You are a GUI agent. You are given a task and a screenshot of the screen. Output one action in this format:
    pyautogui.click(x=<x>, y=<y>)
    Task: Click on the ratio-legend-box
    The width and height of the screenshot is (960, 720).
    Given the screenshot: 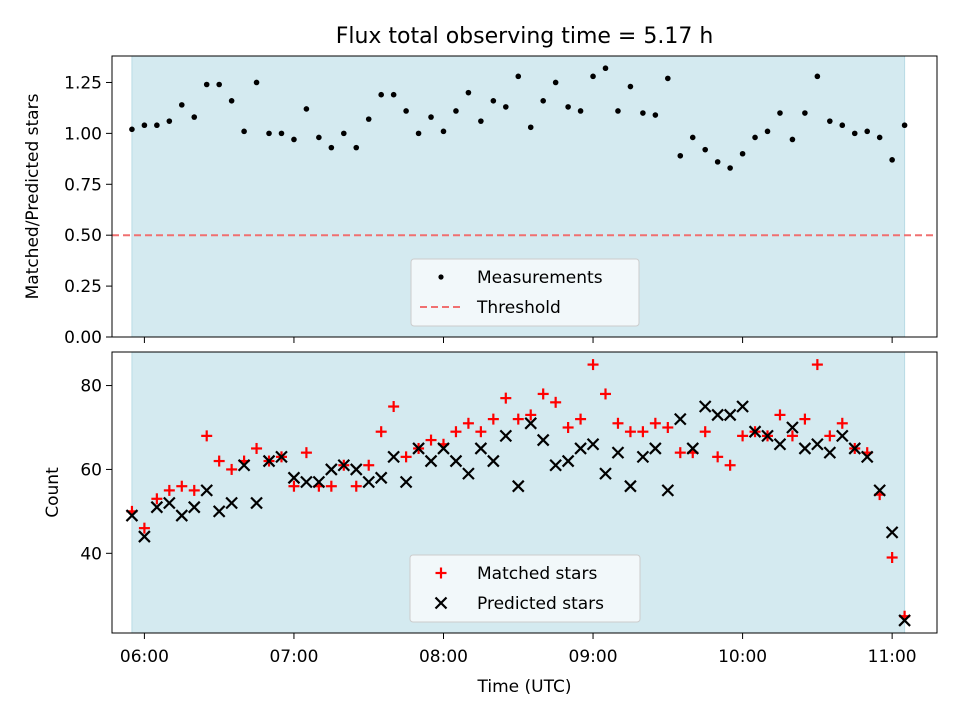 What is the action you would take?
    pyautogui.click(x=525, y=292)
    